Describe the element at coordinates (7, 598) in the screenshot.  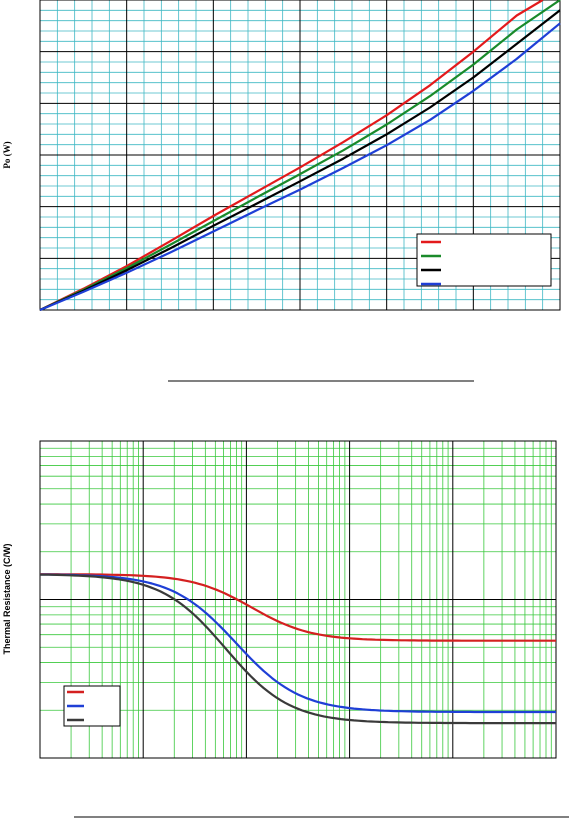
I see `chart-2-y-axis-label: Thermal Resistance (C/W)` at that location.